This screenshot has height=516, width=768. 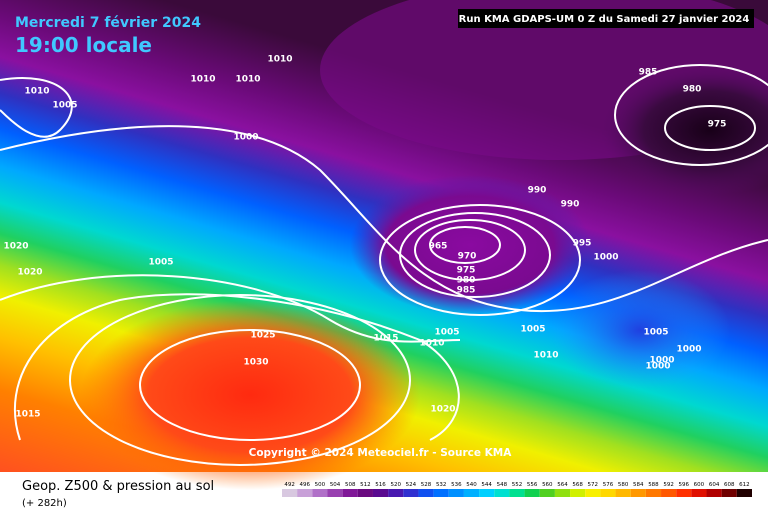 I want to click on legend-label: 576, so click(x=608, y=485).